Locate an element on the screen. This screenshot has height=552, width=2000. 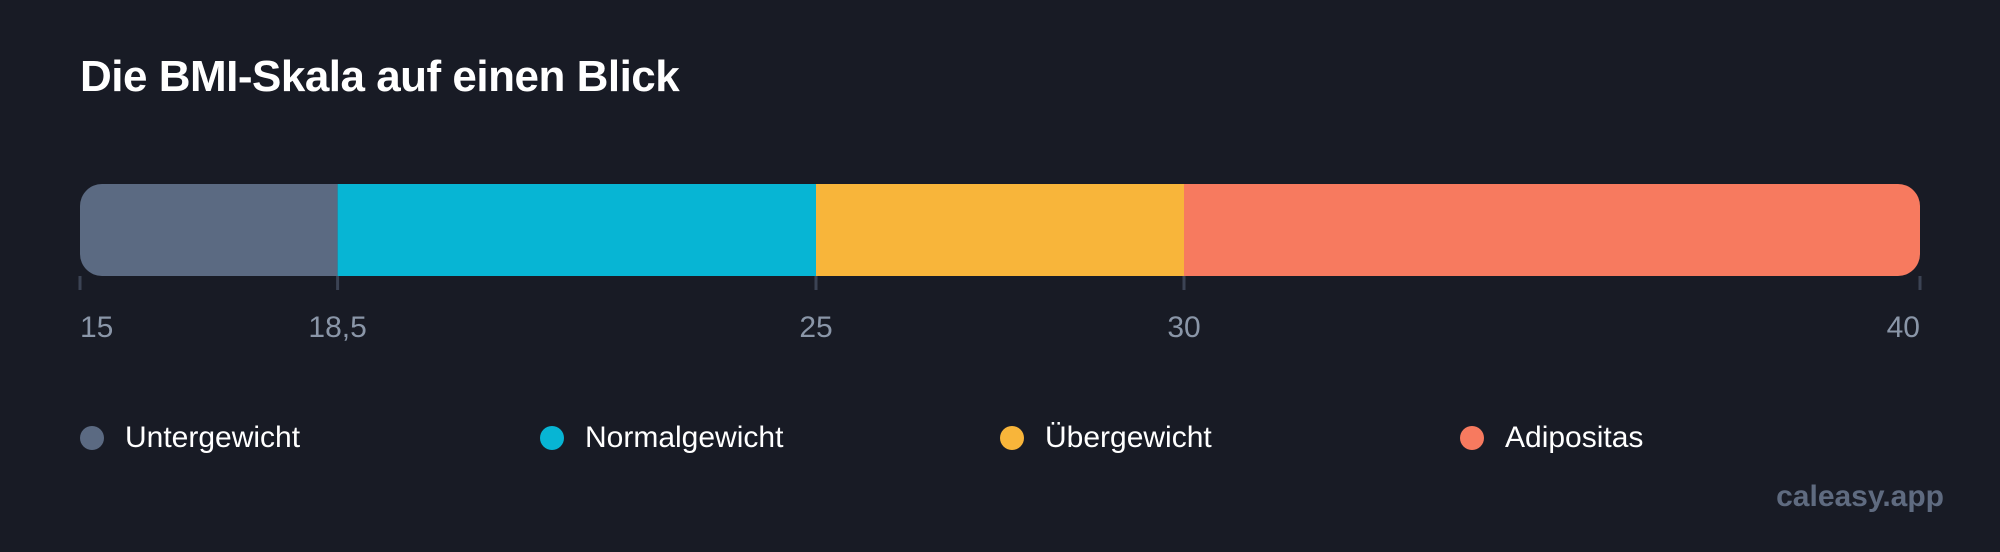
legend-dot-uebergewicht is located at coordinates (1012, 438).